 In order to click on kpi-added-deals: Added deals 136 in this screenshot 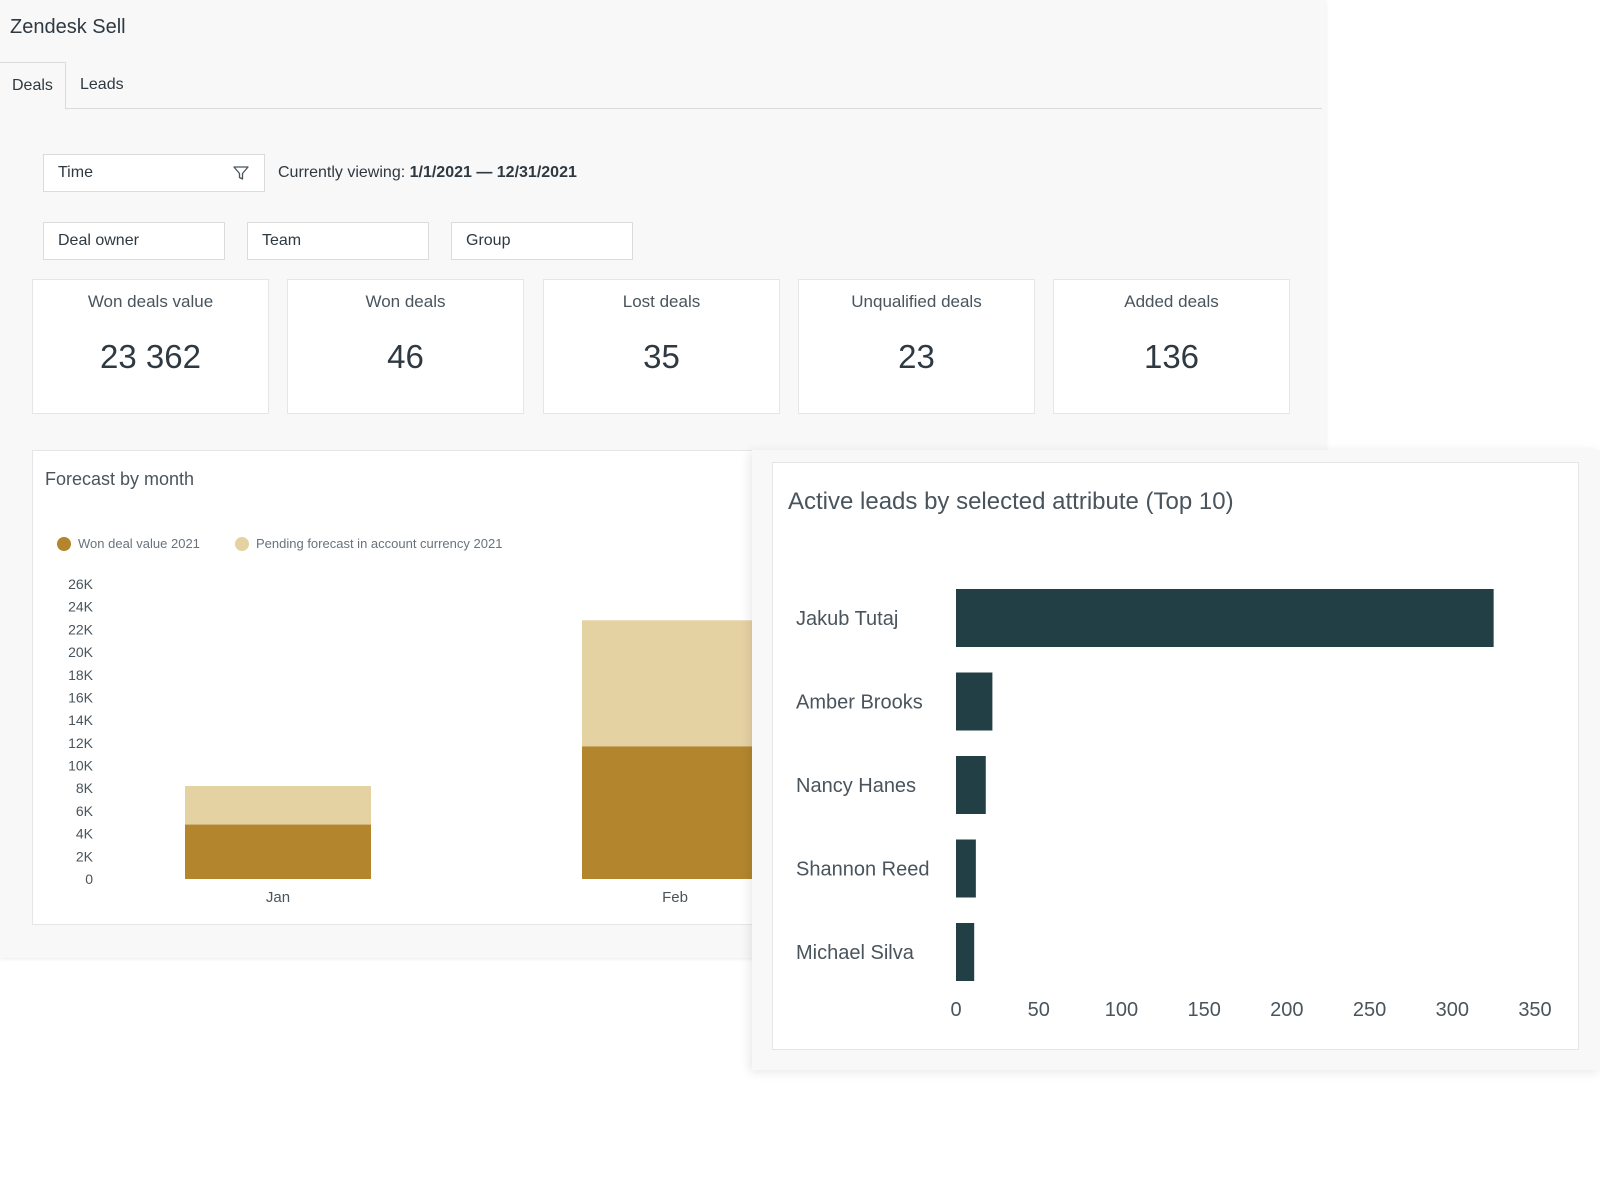, I will do `click(1171, 346)`.